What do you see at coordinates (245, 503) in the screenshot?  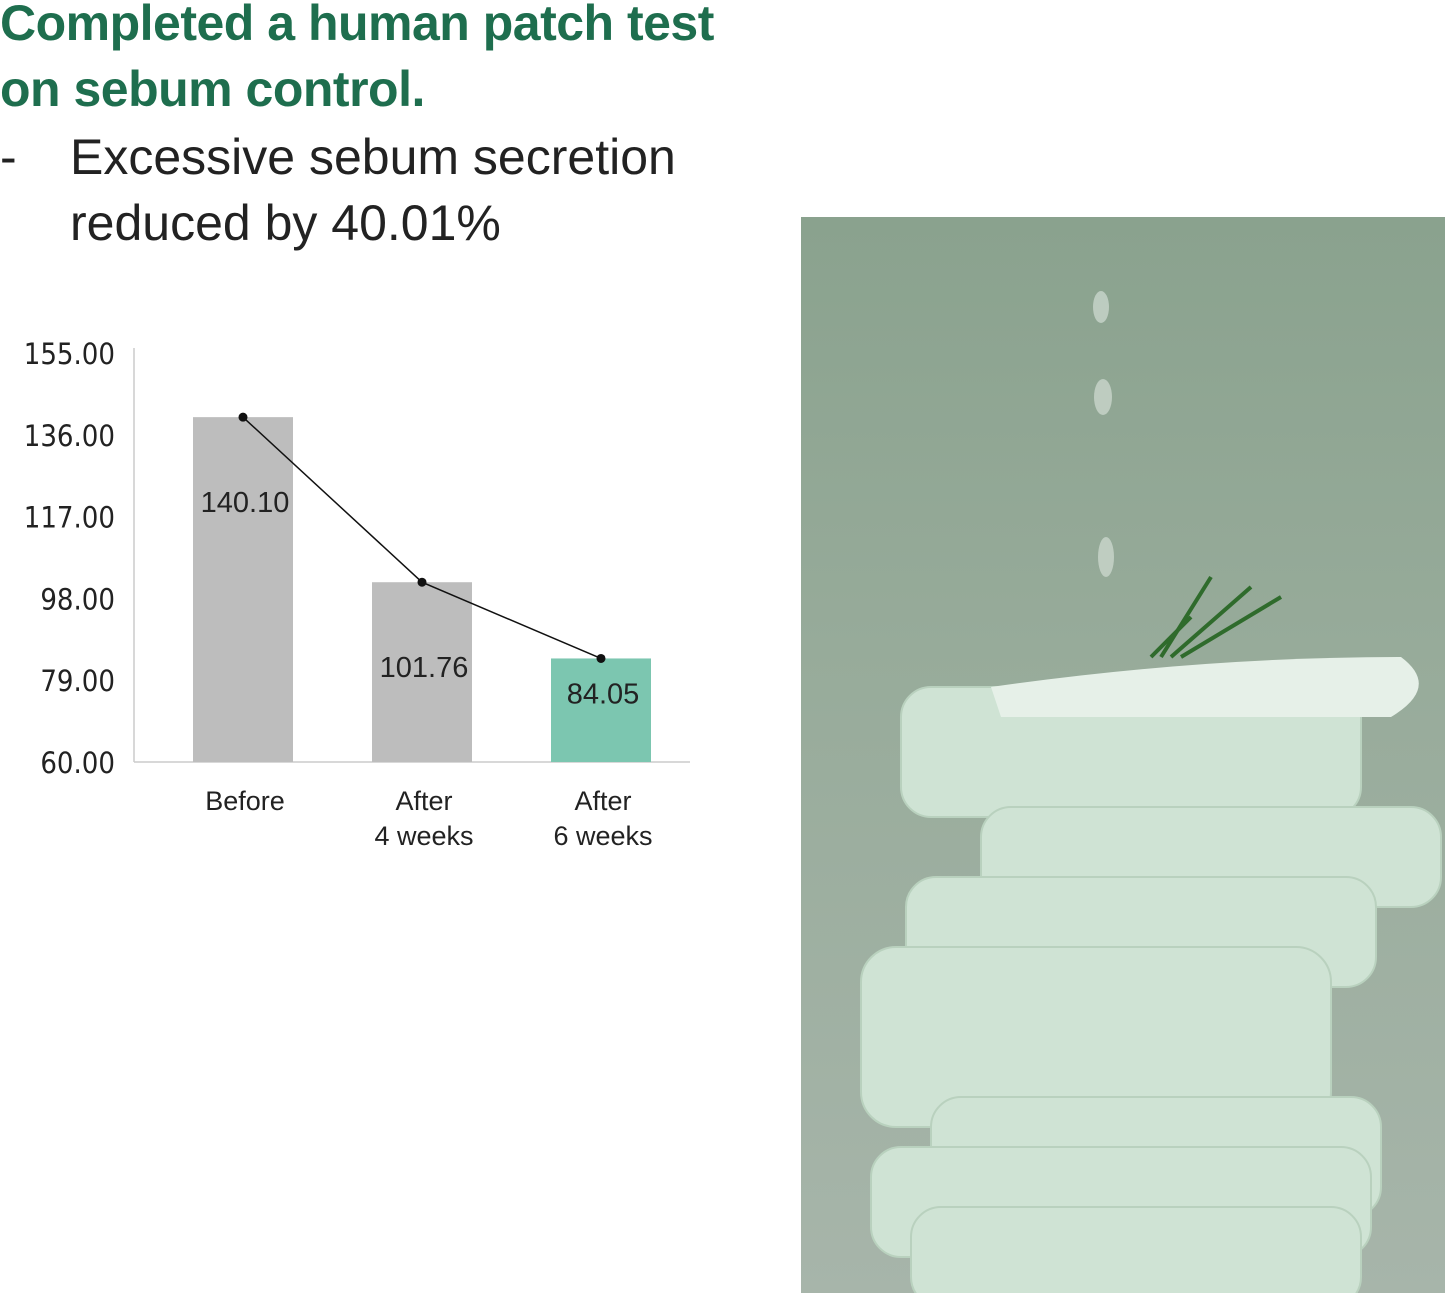 I see `data-label: 140.10` at bounding box center [245, 503].